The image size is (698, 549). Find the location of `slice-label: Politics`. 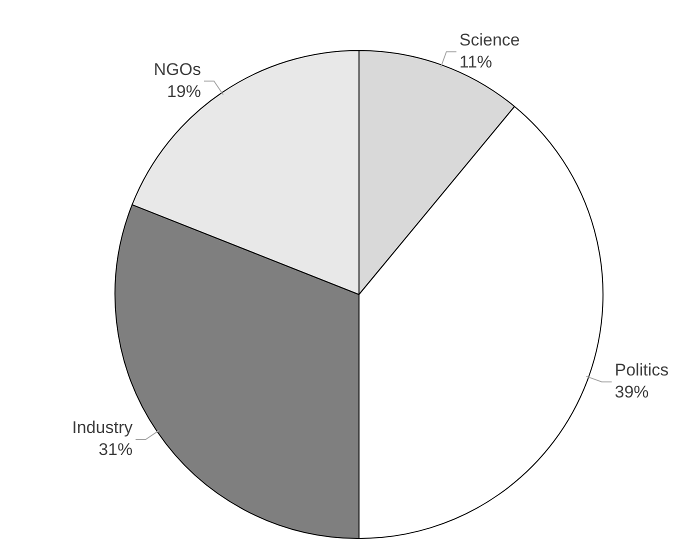

slice-label: Politics is located at coordinates (641, 370).